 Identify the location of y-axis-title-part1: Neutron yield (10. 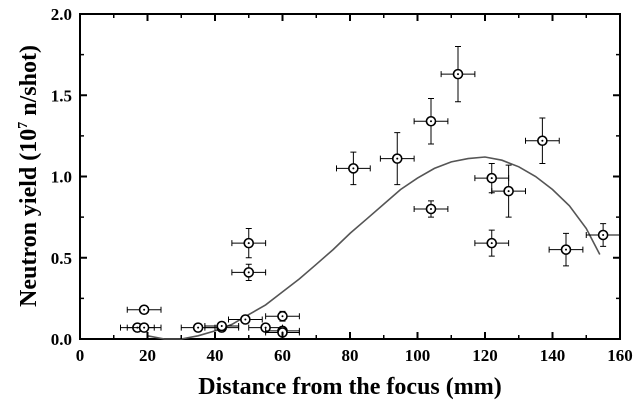
(29, 218).